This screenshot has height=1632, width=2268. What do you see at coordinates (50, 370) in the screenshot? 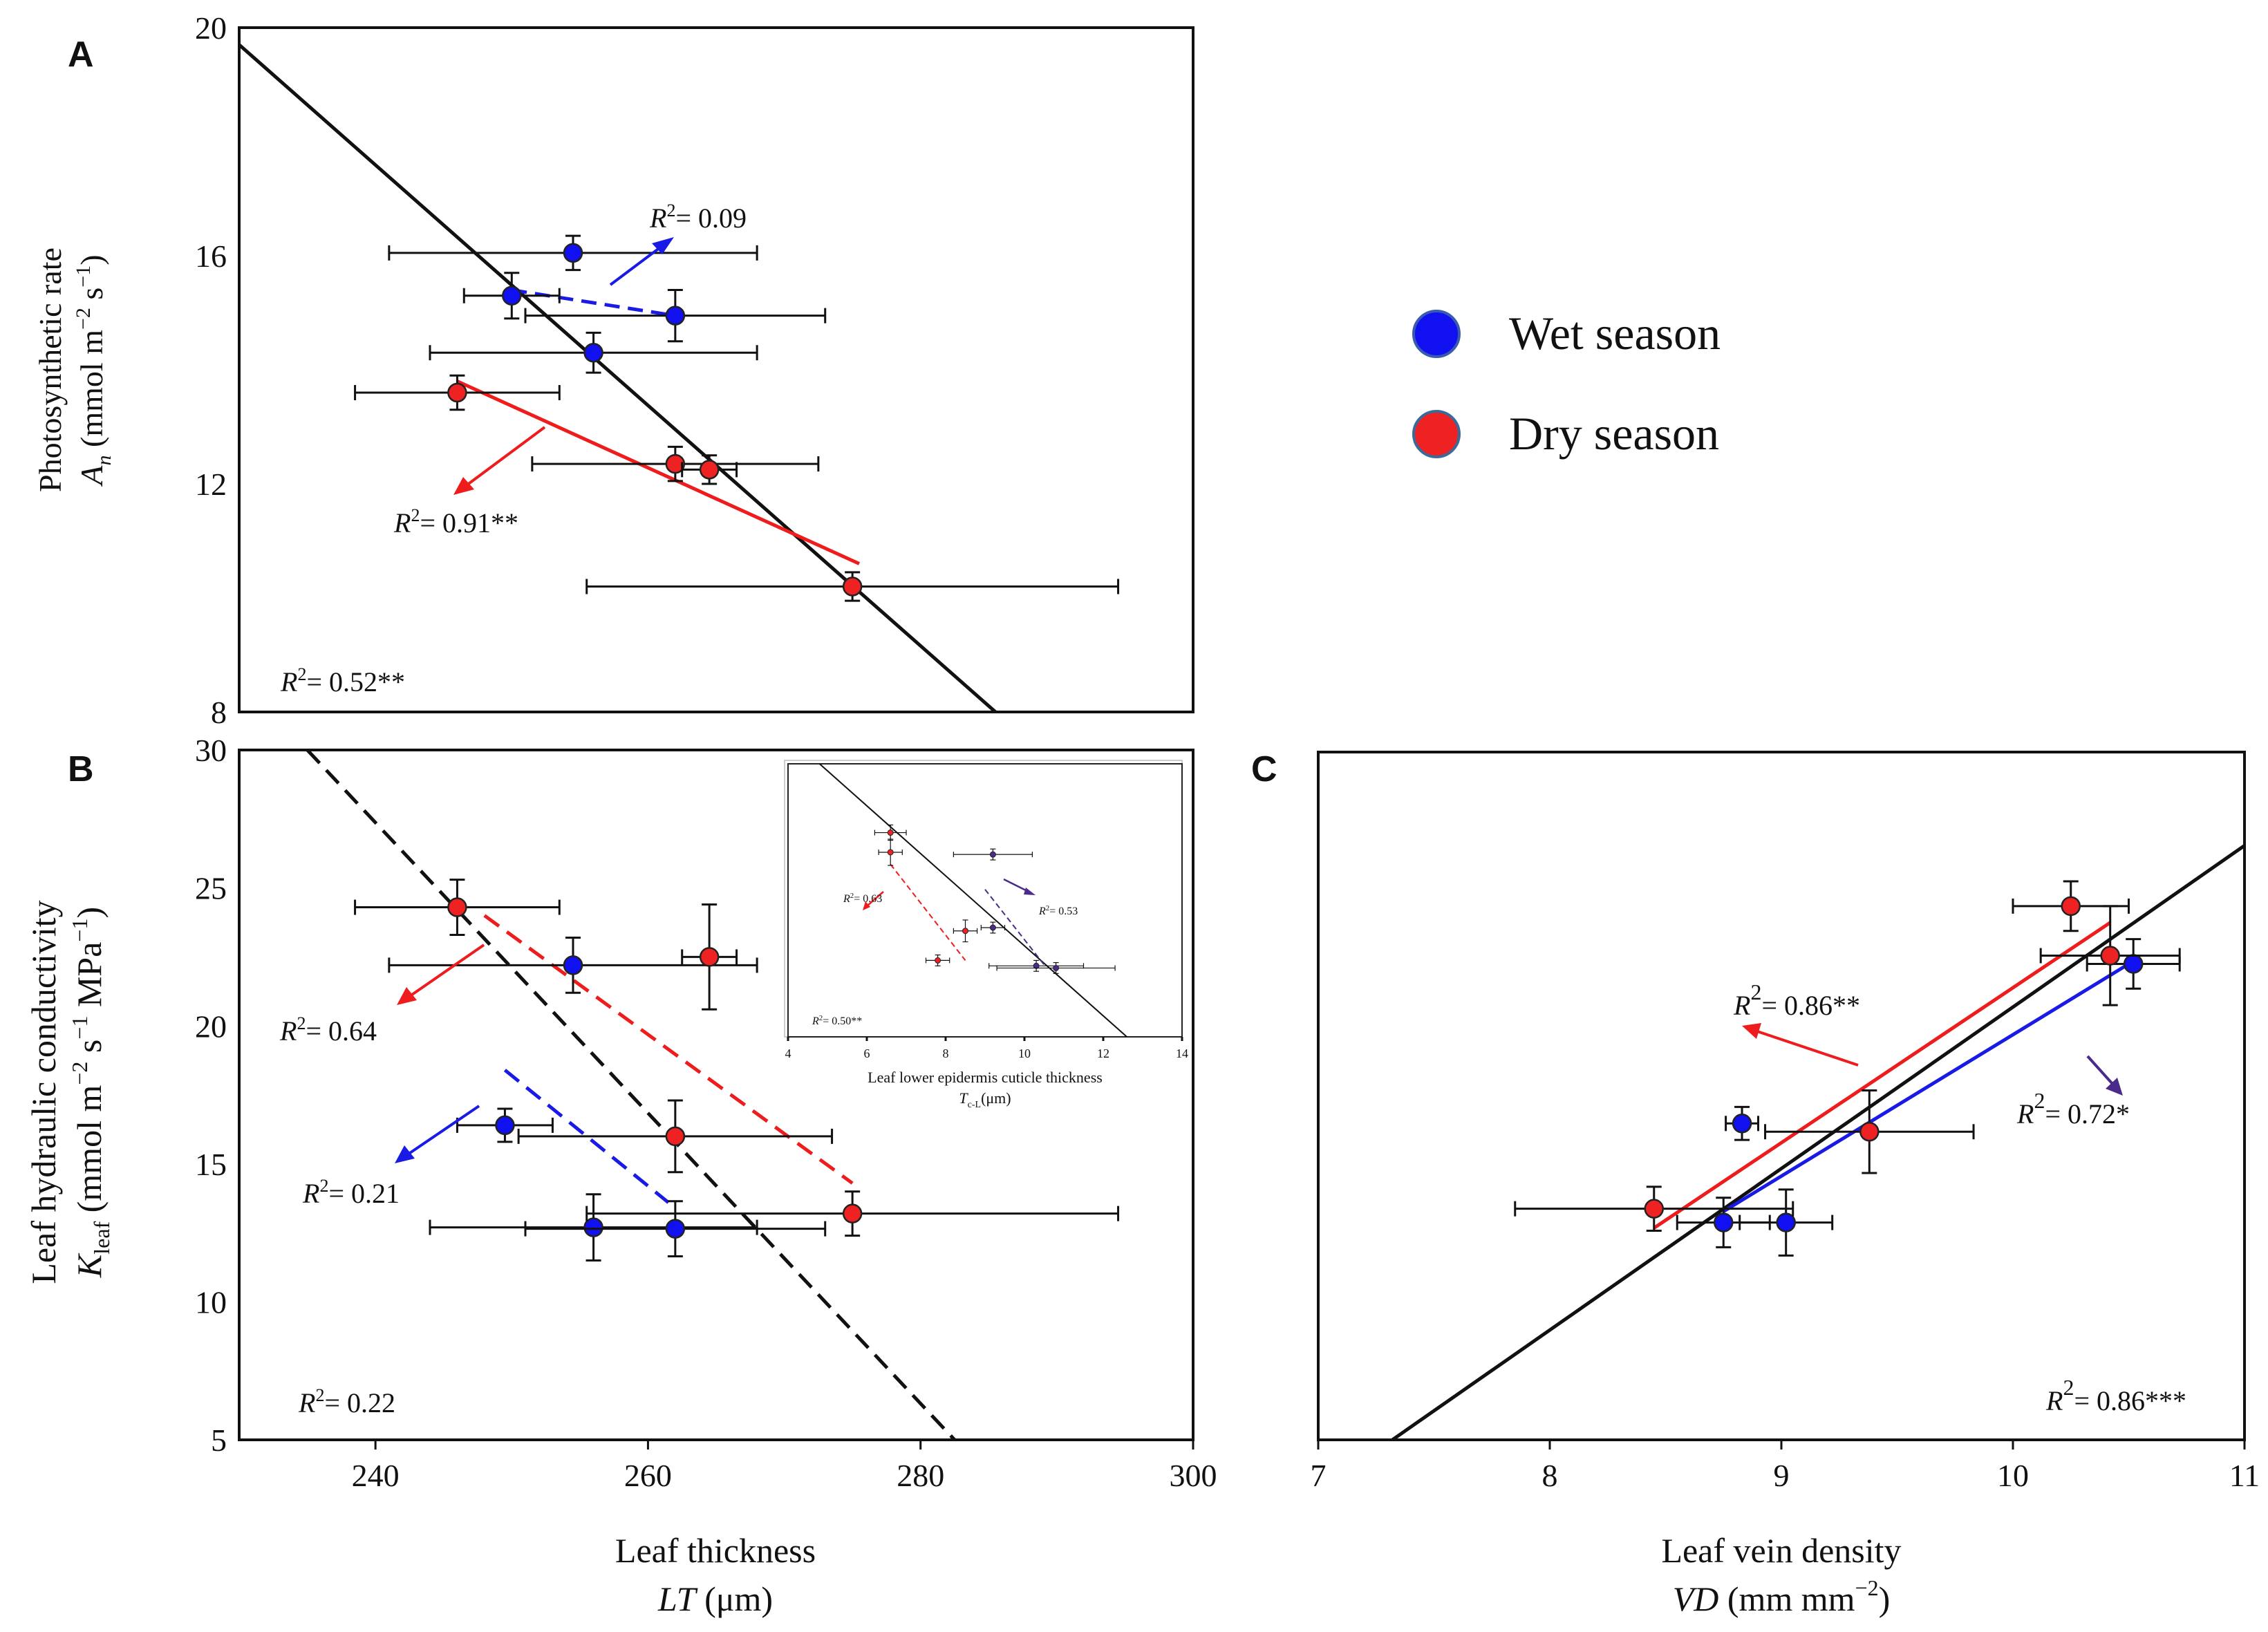
I see `svg-text: Photosynthetic rate` at bounding box center [50, 370].